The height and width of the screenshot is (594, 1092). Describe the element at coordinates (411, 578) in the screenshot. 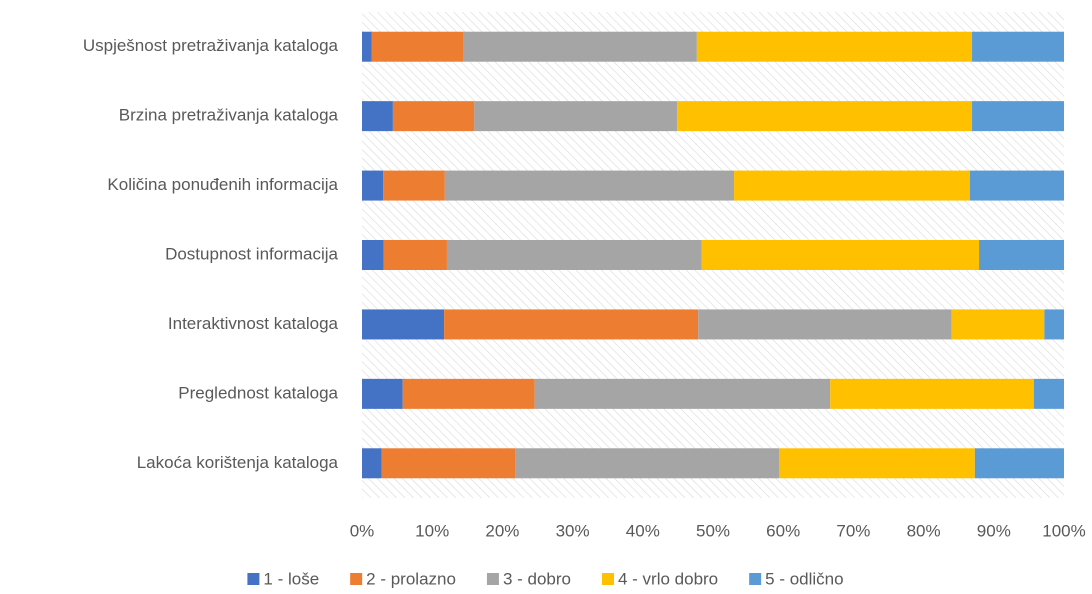

I see `legend-label: 2 - prolazno` at that location.